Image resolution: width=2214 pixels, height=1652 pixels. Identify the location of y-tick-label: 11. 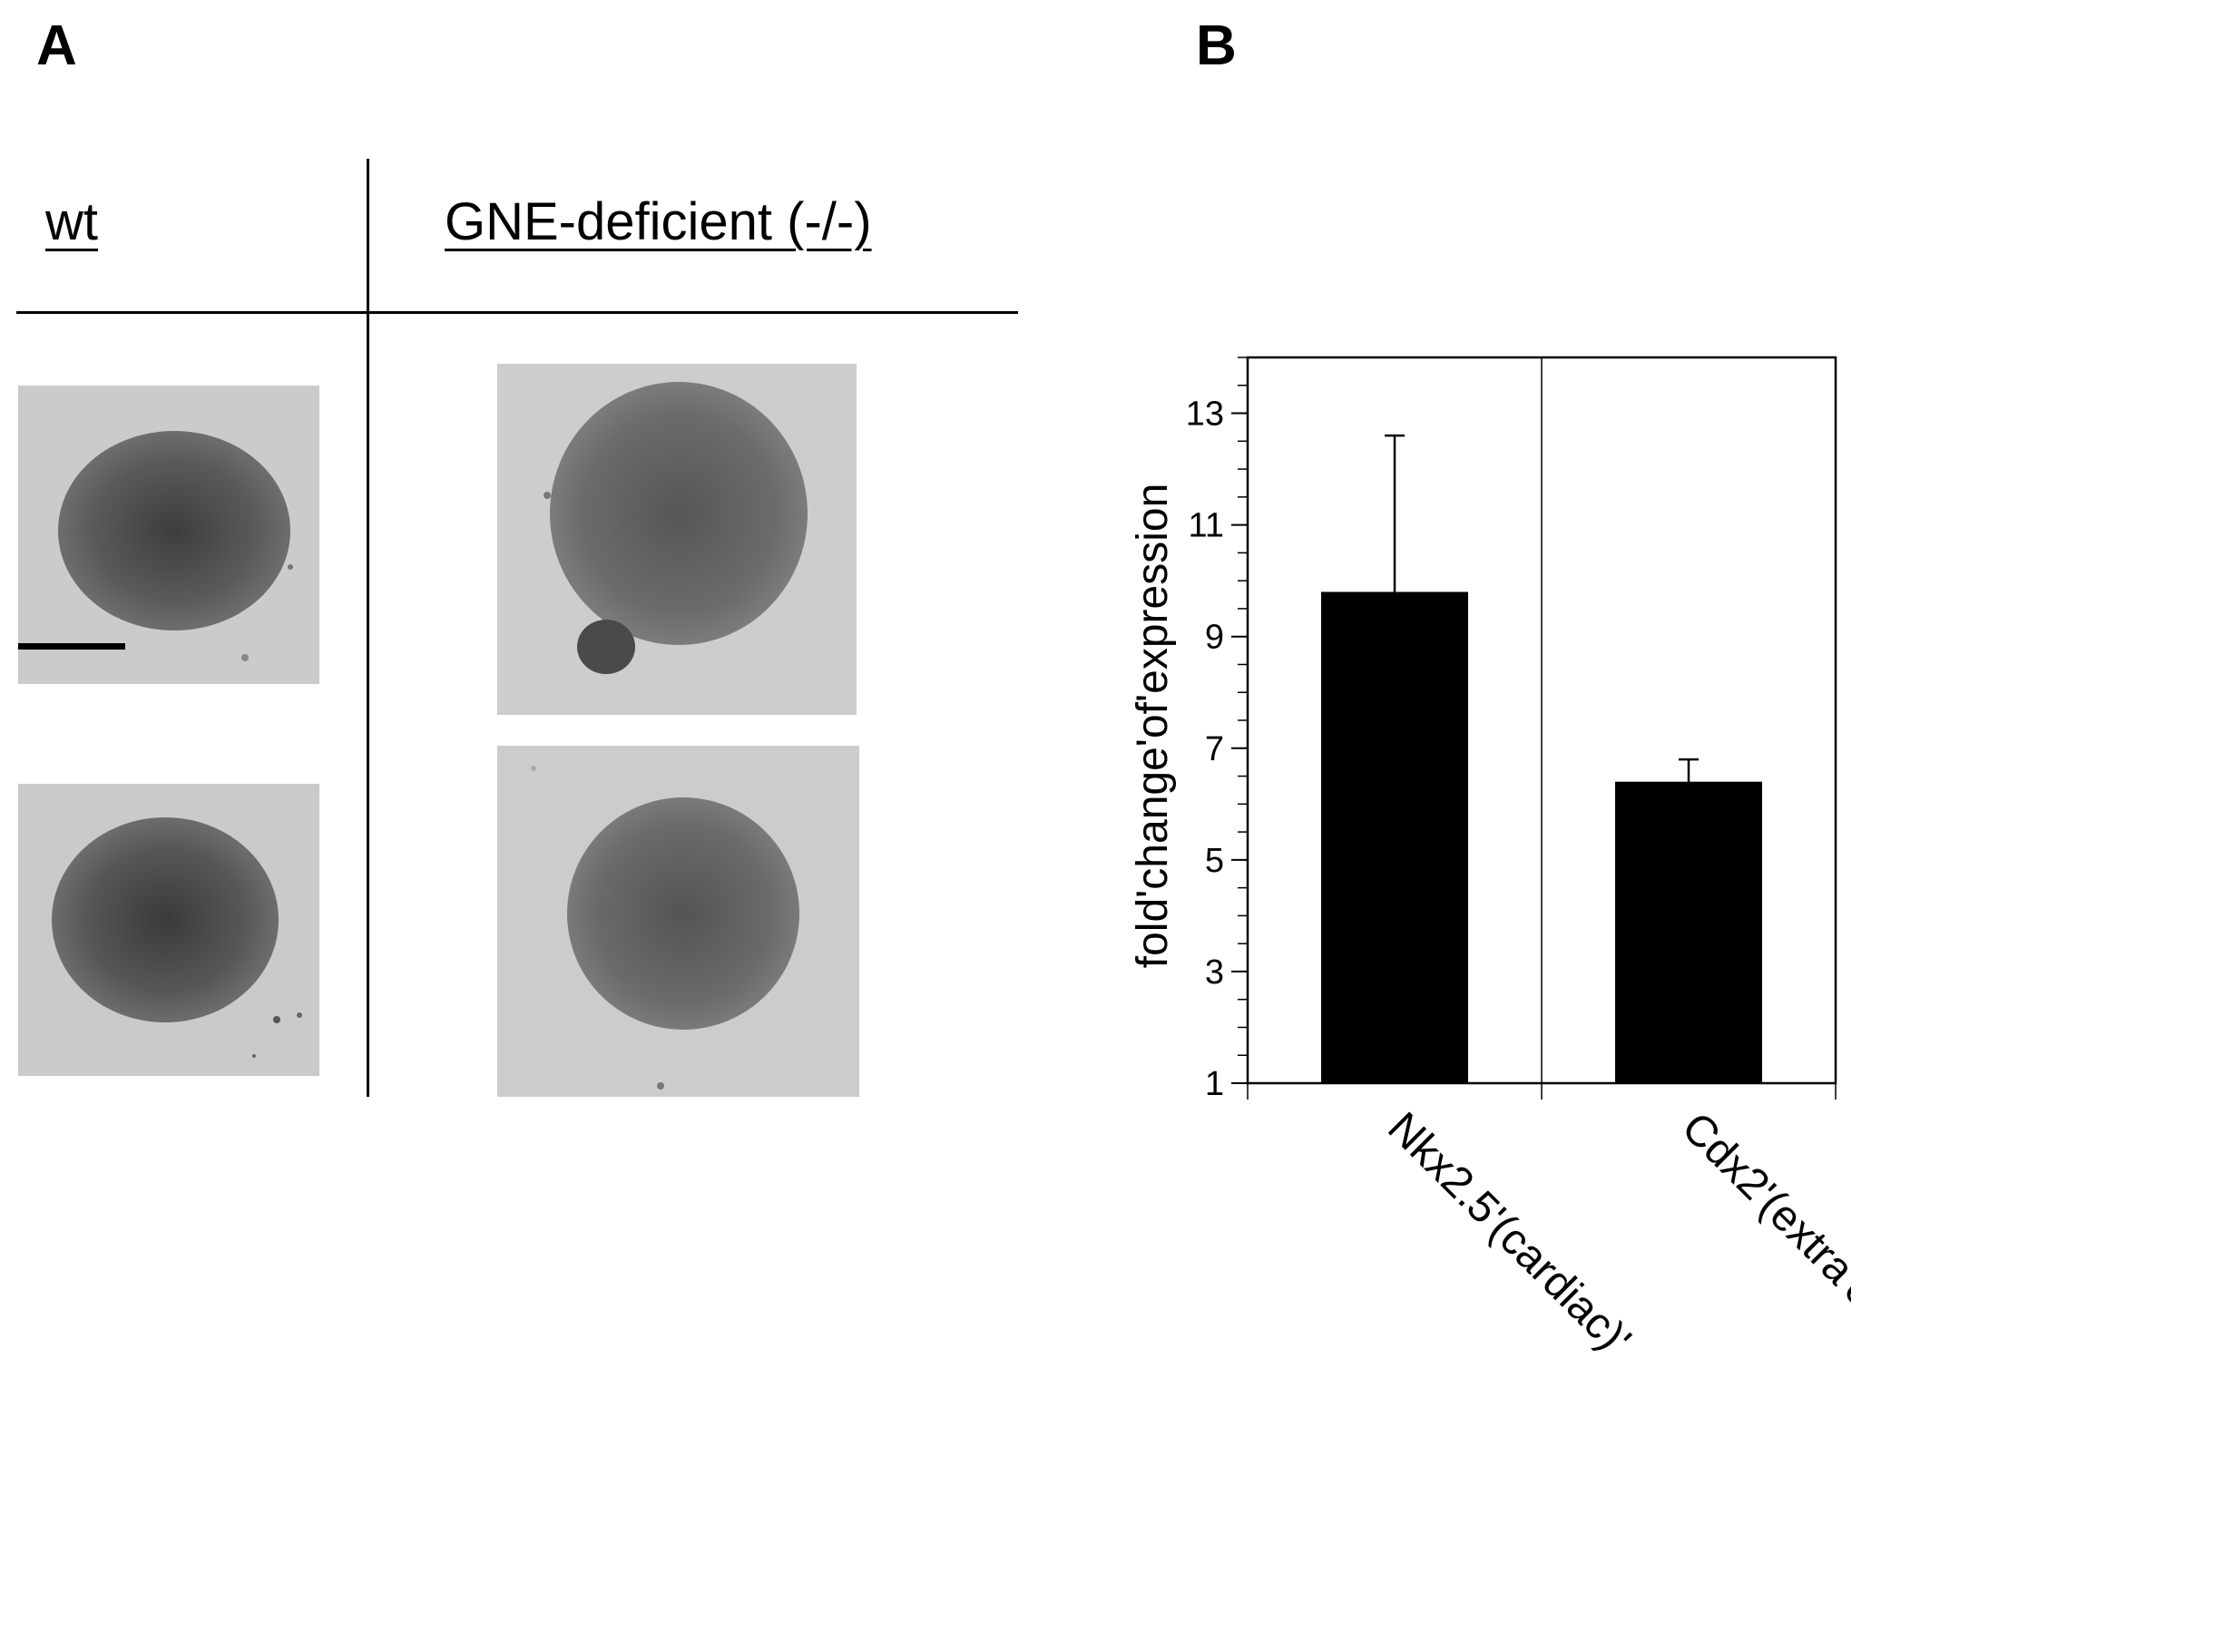
(1206, 526).